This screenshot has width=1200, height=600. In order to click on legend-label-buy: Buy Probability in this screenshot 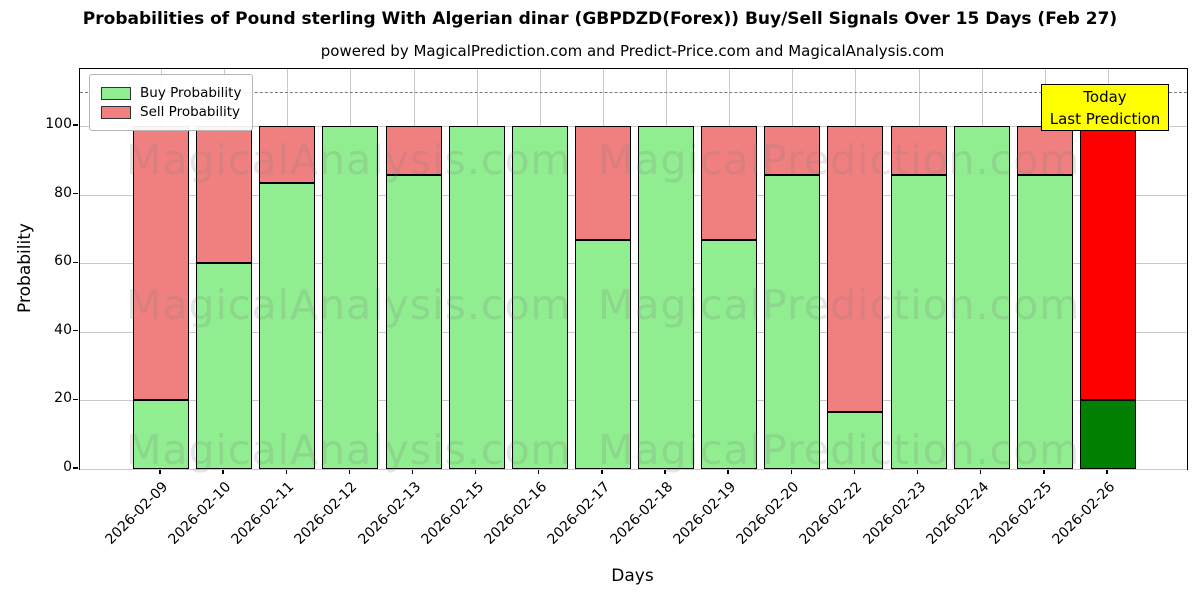, I will do `click(191, 93)`.